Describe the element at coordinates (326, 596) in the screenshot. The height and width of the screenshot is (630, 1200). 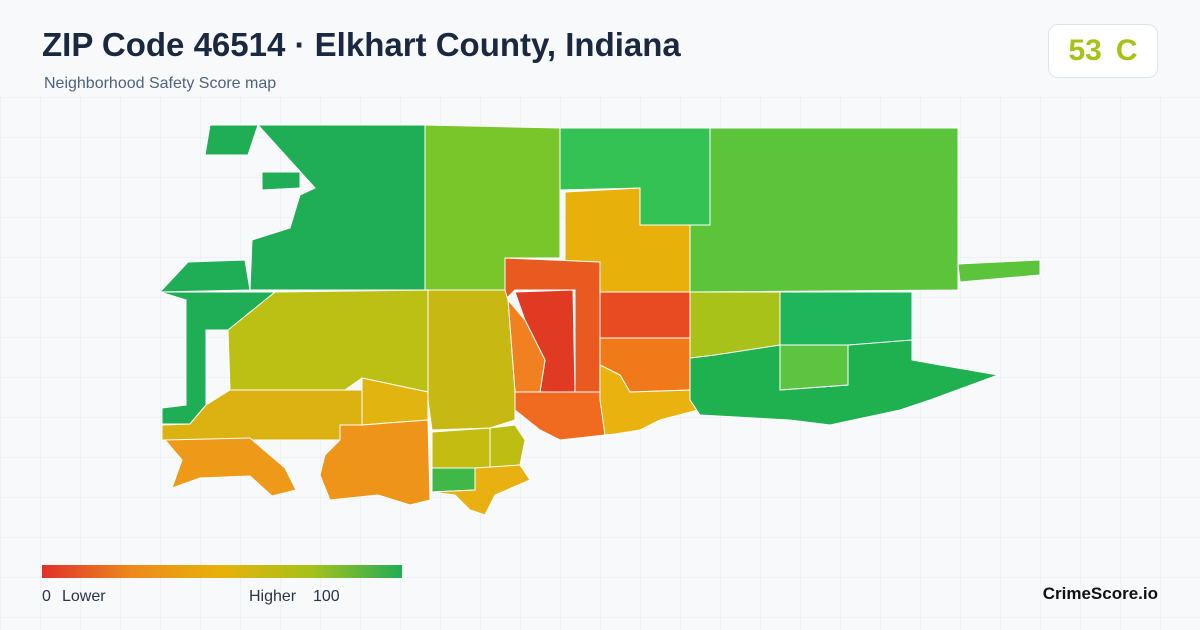
I see `legend-max: 100` at that location.